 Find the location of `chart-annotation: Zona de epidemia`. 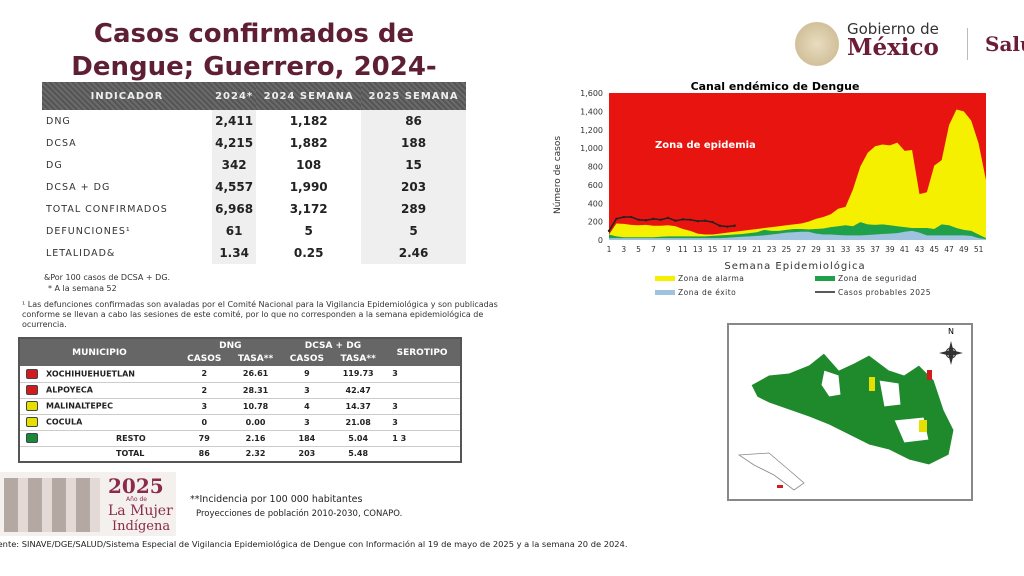

chart-annotation: Zona de epidemia is located at coordinates (705, 145).